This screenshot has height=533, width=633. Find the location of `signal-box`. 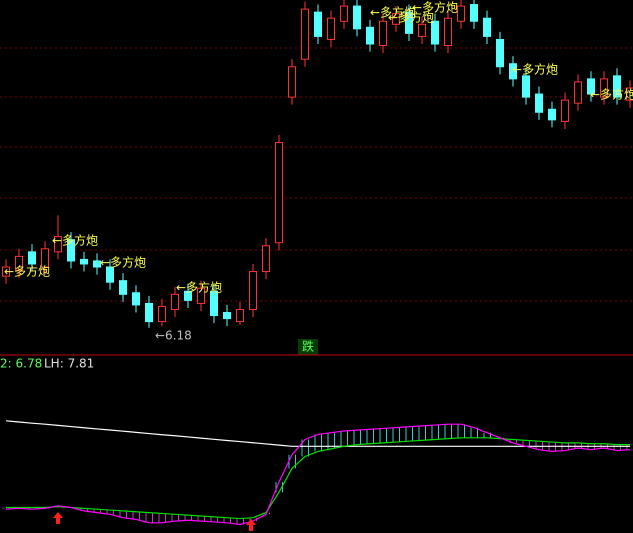

signal-box is located at coordinates (308, 347).